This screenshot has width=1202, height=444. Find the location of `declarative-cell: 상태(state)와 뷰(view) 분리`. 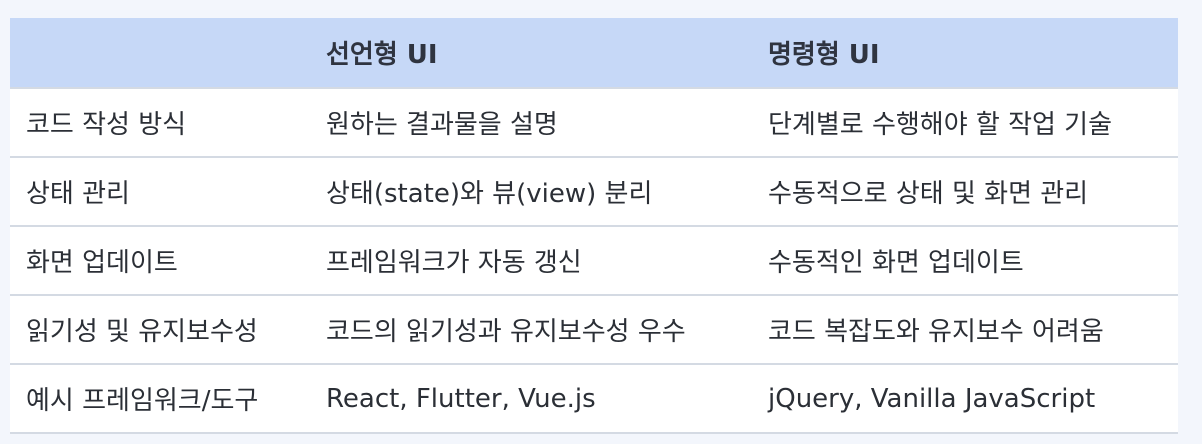

declarative-cell: 상태(state)와 뷰(view) 분리 is located at coordinates (489, 194).